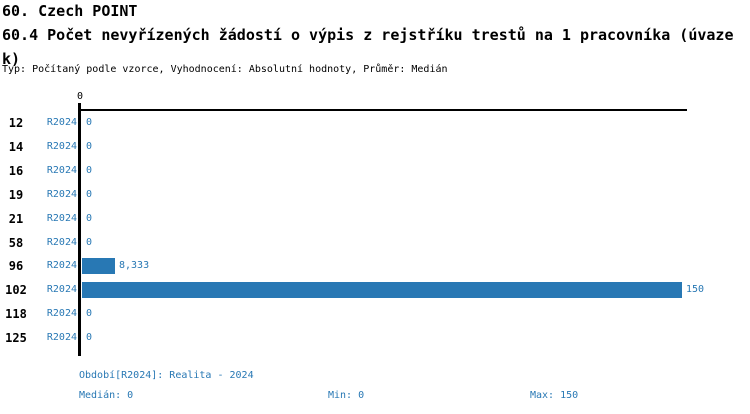 The image size is (750, 414). Describe the element at coordinates (16, 171) in the screenshot. I see `category-label: 16` at that location.